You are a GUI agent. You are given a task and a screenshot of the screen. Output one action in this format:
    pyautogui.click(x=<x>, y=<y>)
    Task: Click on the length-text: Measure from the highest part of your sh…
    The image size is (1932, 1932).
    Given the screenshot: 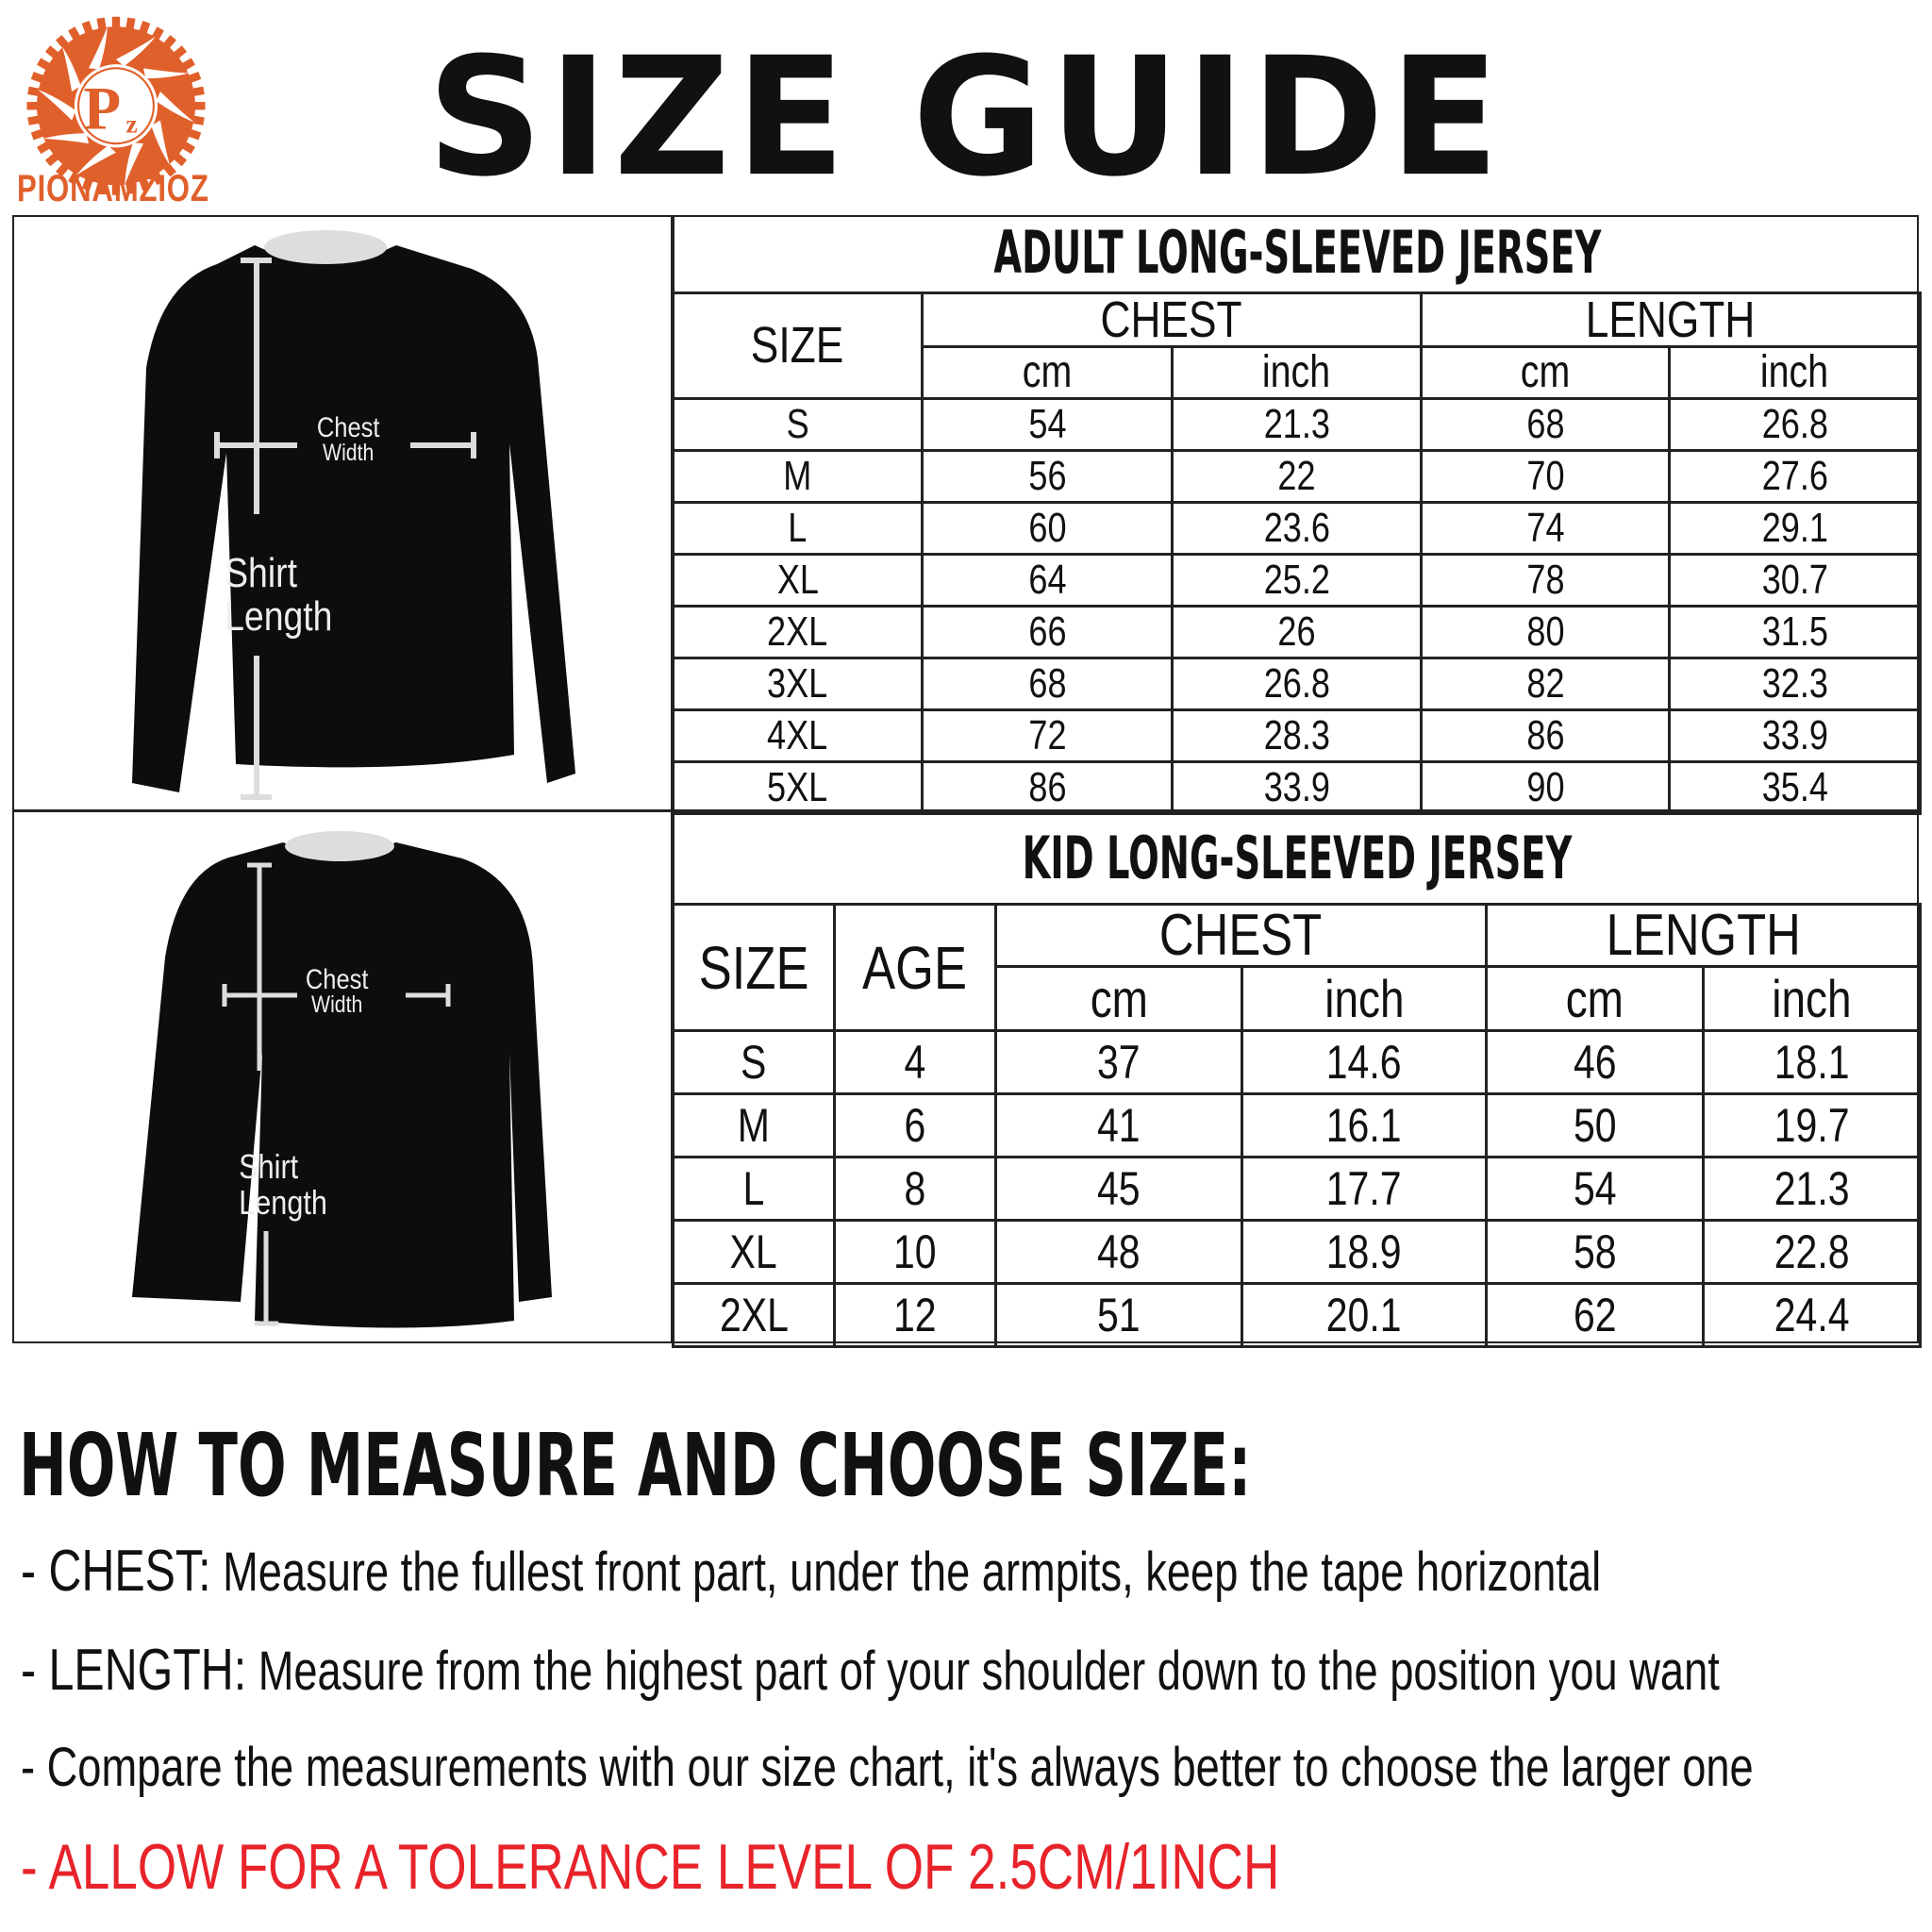 What is the action you would take?
    pyautogui.click(x=983, y=1672)
    